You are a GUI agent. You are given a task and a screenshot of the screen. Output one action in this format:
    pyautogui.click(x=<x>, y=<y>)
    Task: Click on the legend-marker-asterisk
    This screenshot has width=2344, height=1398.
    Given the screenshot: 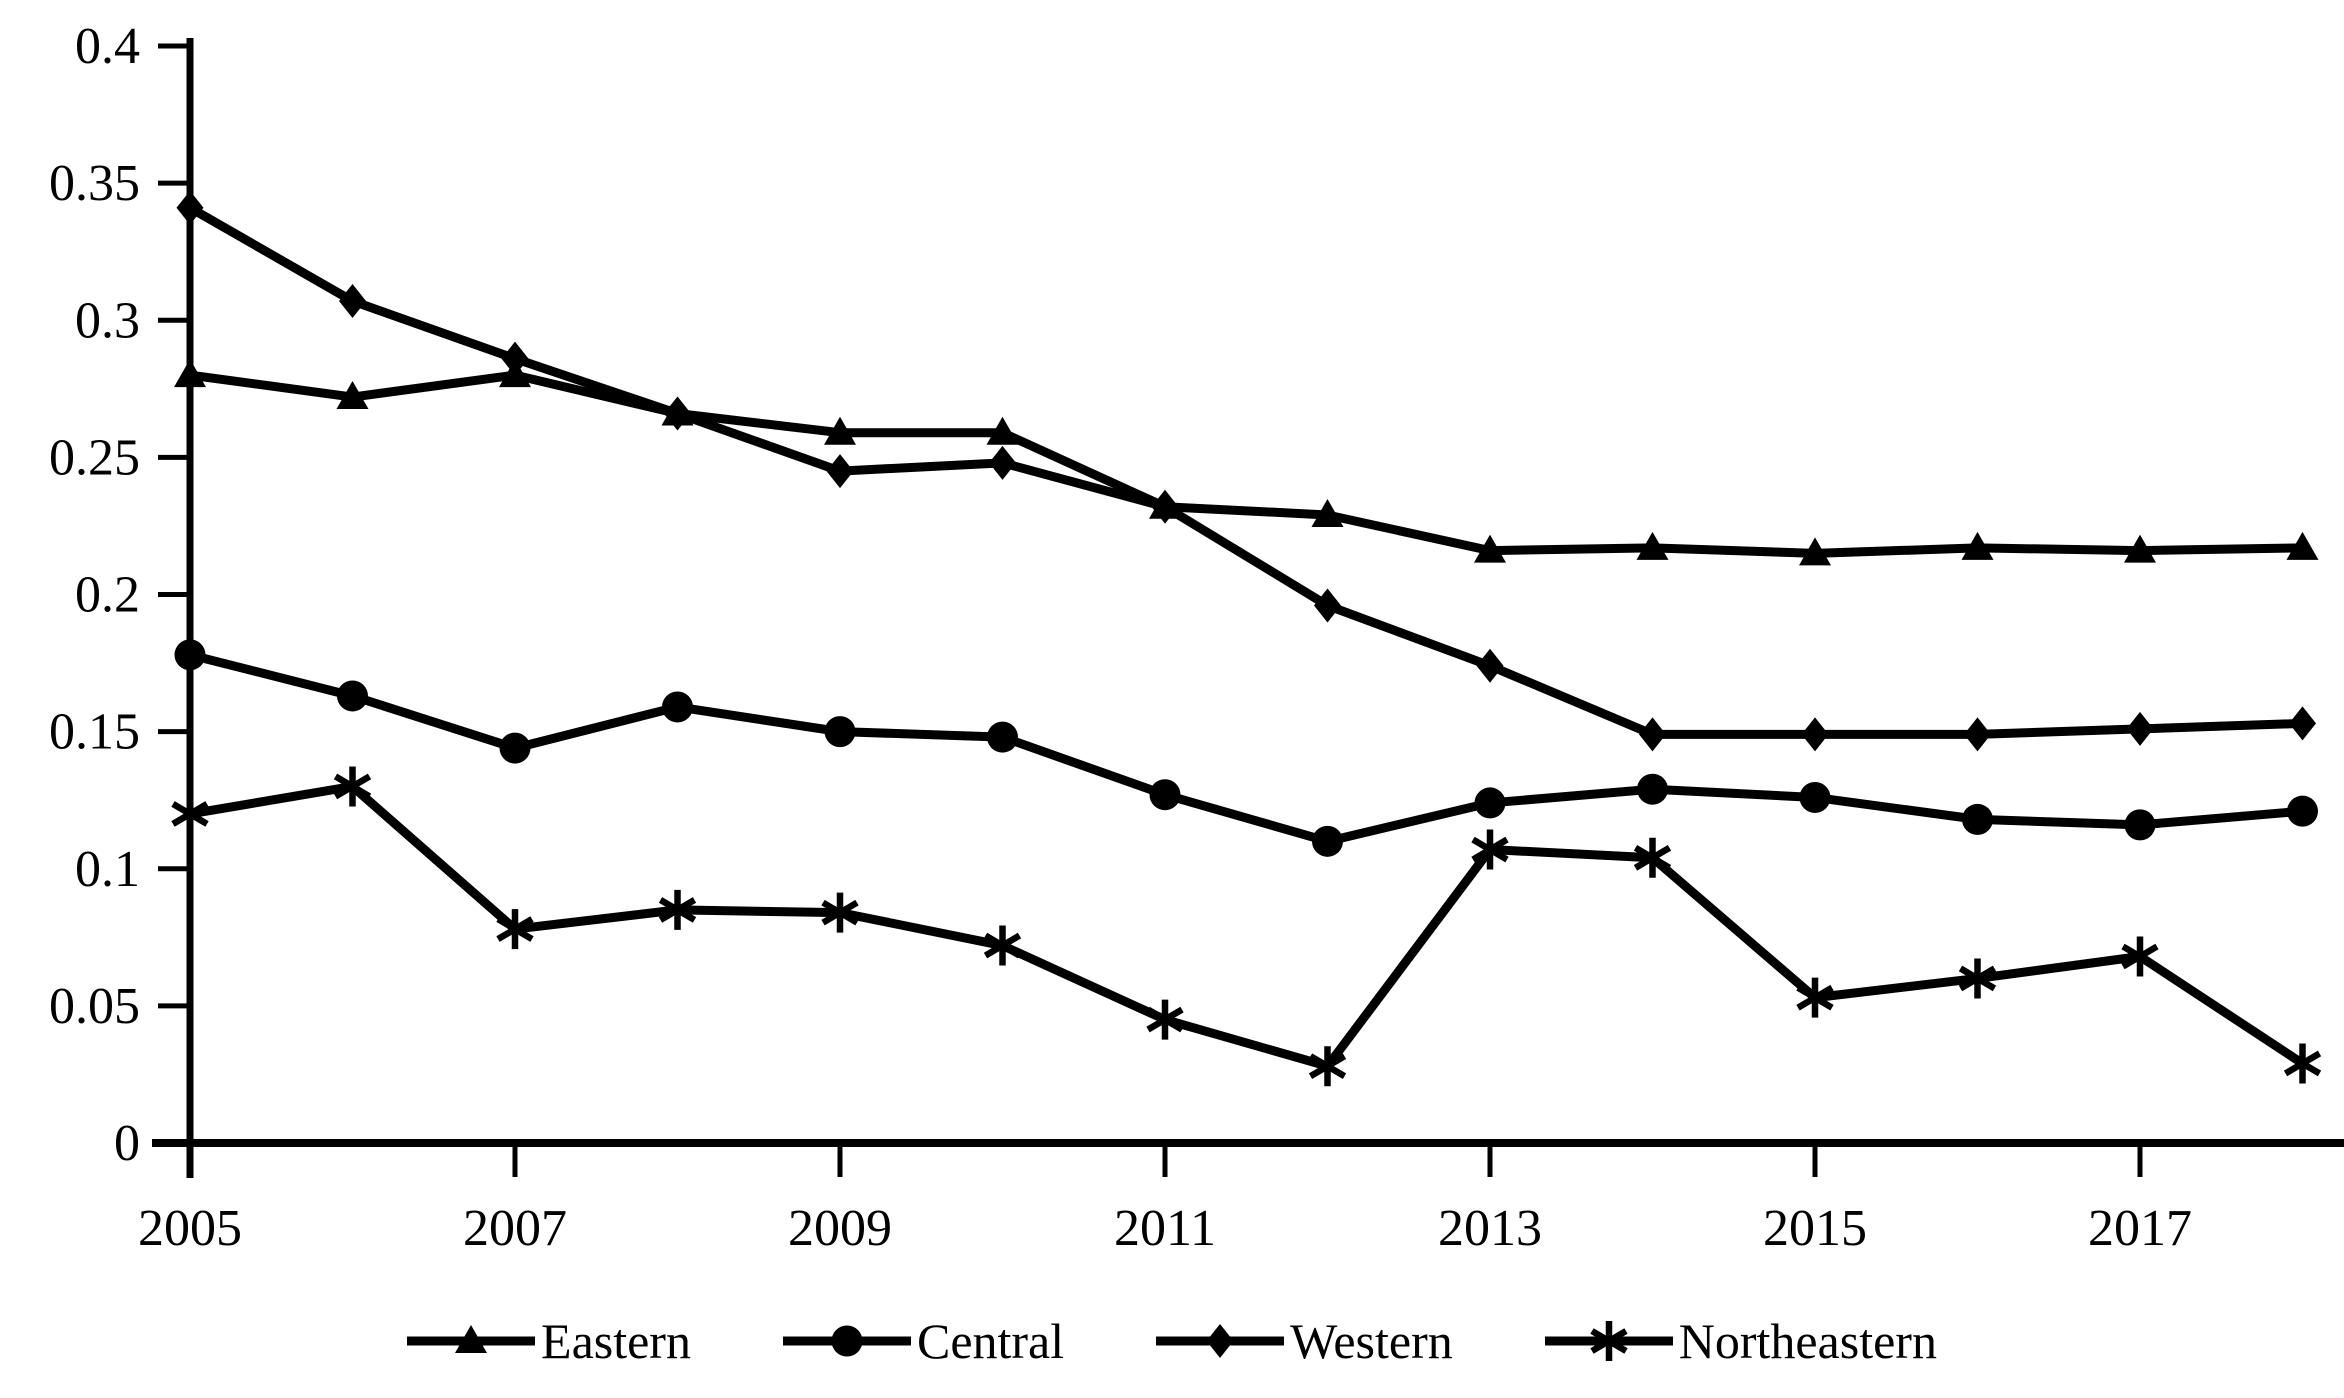 What is the action you would take?
    pyautogui.click(x=1609, y=1341)
    